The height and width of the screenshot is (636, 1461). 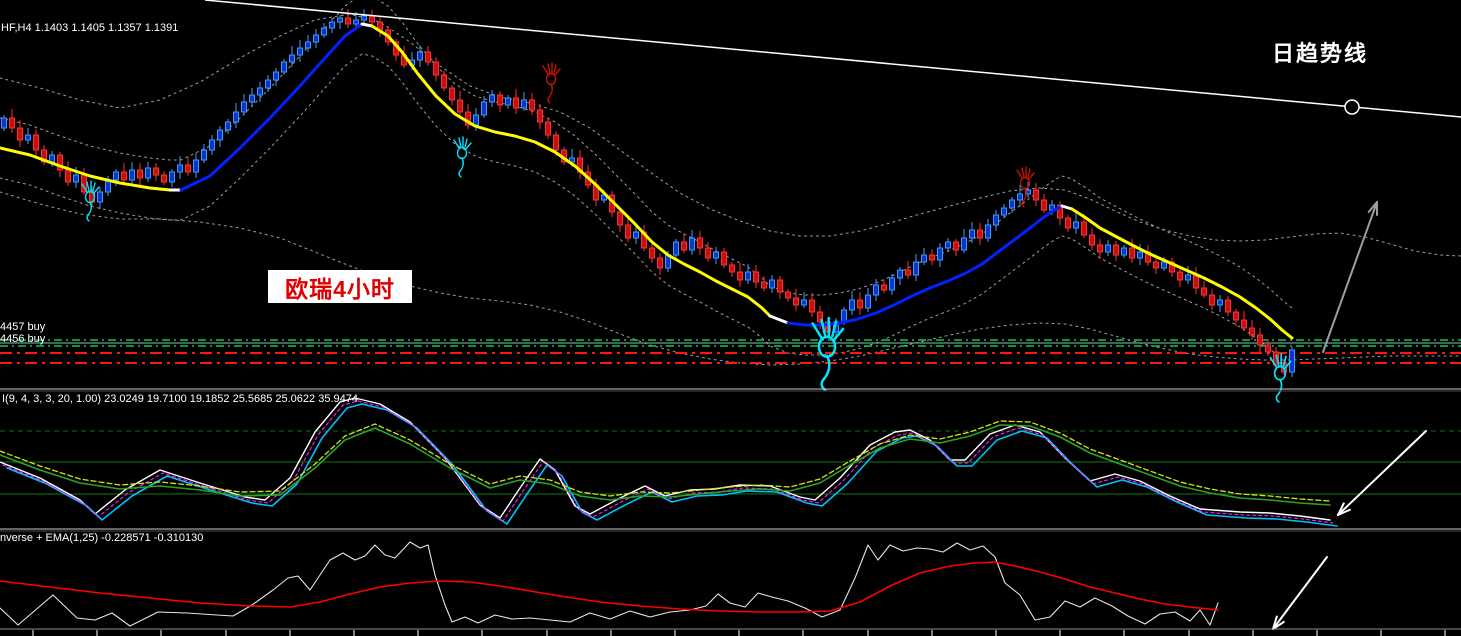 What do you see at coordinates (1300, 593) in the screenshot?
I see `indicator2-arrow` at bounding box center [1300, 593].